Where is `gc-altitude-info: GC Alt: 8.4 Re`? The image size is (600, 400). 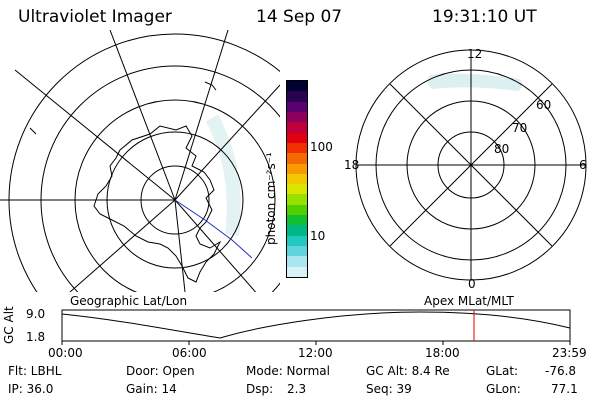 gc-altitude-info: GC Alt: 8.4 Re is located at coordinates (408, 371).